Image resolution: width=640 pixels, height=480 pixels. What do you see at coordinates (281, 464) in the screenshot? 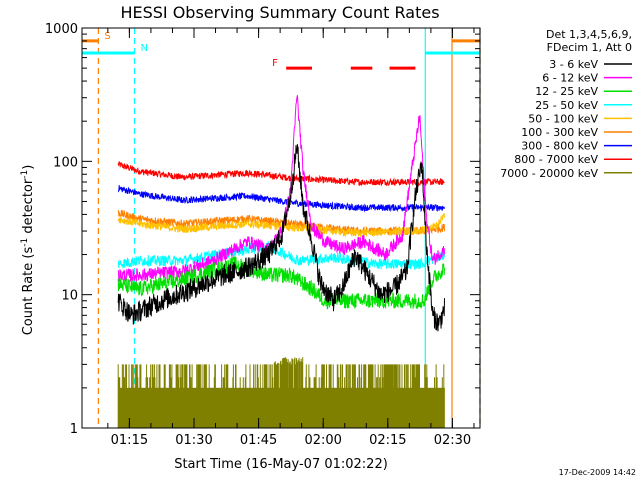
I see `x-axis-label: Start Time (16-May-07 01:02:22)` at bounding box center [281, 464].